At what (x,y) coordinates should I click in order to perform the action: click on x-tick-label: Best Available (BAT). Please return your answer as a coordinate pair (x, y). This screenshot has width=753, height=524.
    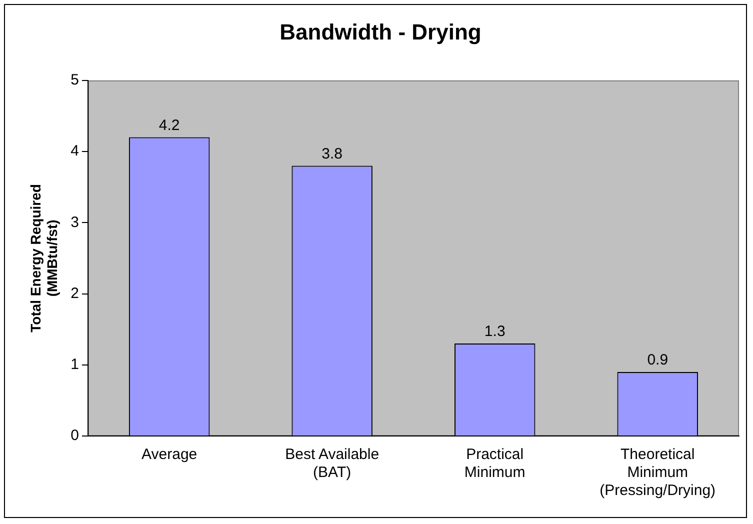
    Looking at the image, I should click on (332, 464).